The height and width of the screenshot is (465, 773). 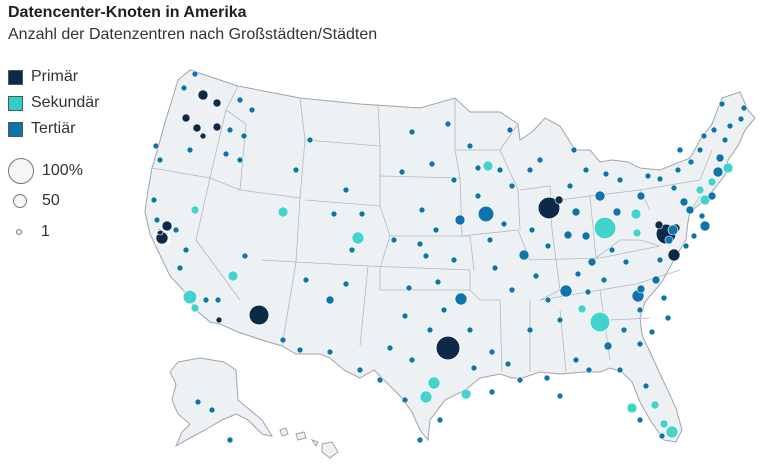 I want to click on legend-item-primary: Primär, so click(x=43, y=77).